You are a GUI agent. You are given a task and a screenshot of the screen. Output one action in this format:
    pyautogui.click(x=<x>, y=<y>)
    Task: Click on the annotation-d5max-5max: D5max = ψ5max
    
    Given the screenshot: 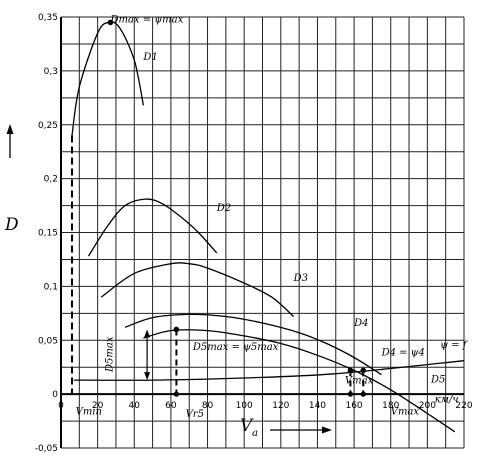 What is the action you would take?
    pyautogui.click(x=235, y=347)
    